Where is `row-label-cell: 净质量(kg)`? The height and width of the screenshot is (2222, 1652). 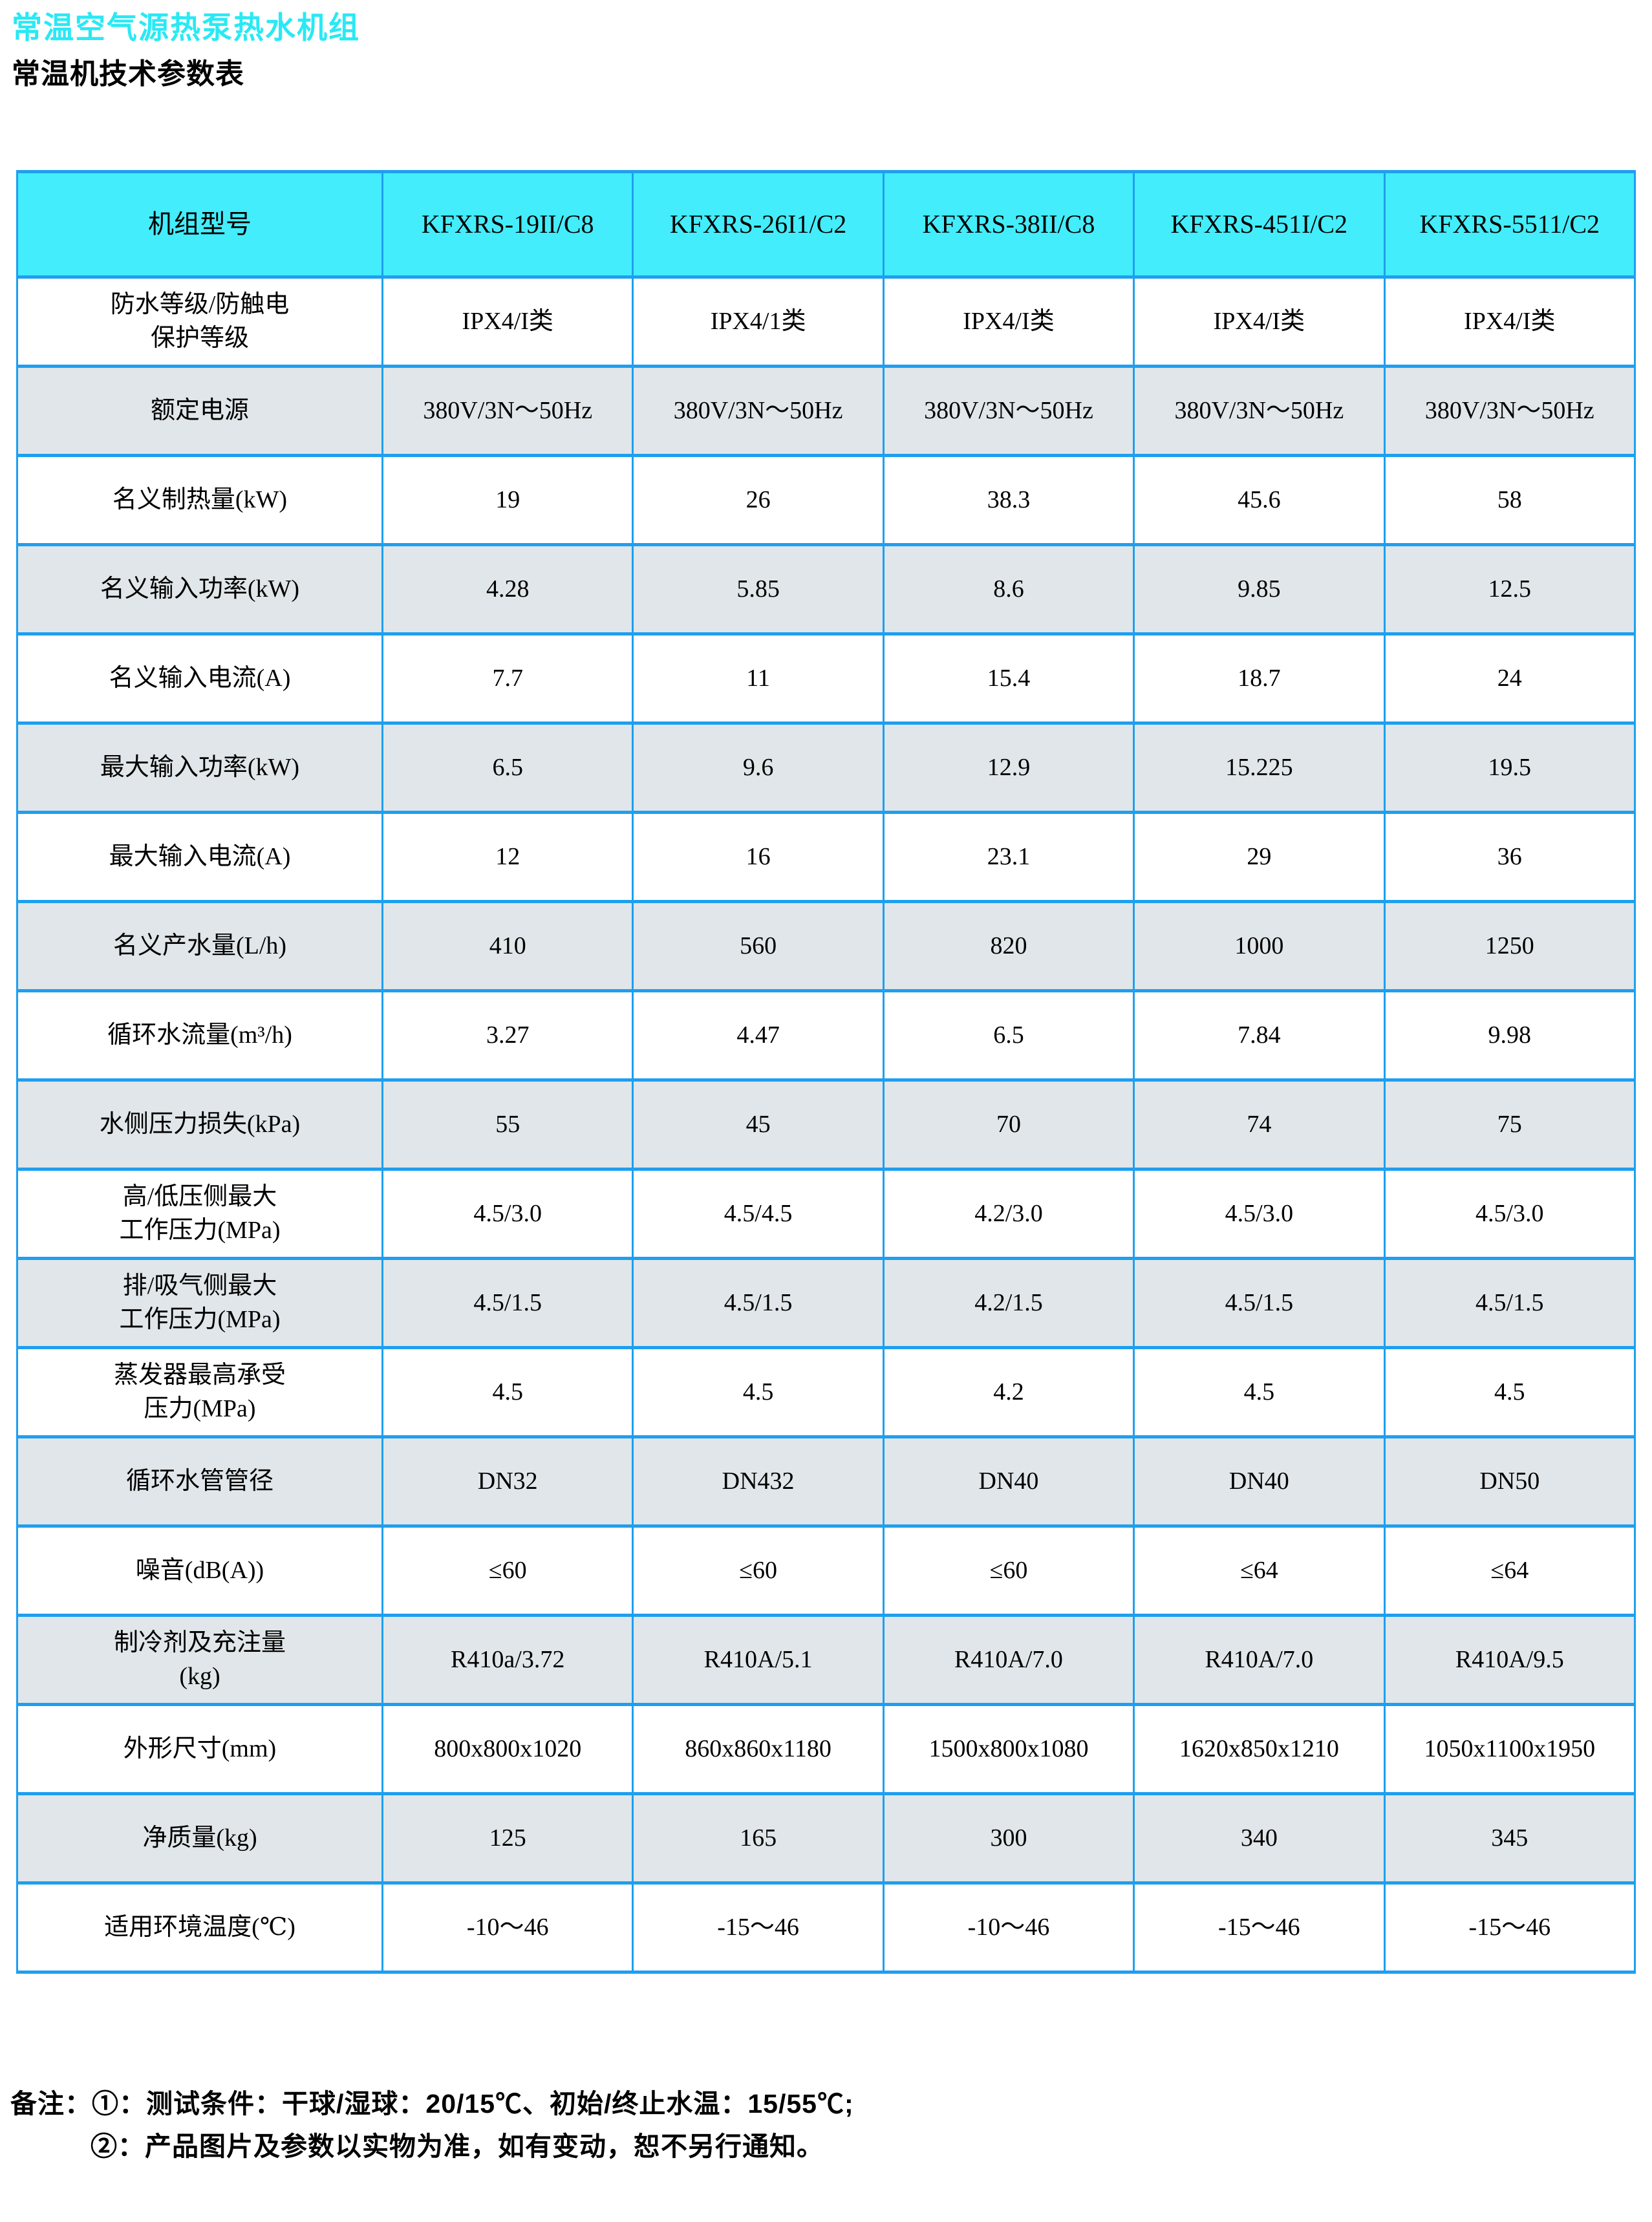 row-label-cell: 净质量(kg) is located at coordinates (200, 1839).